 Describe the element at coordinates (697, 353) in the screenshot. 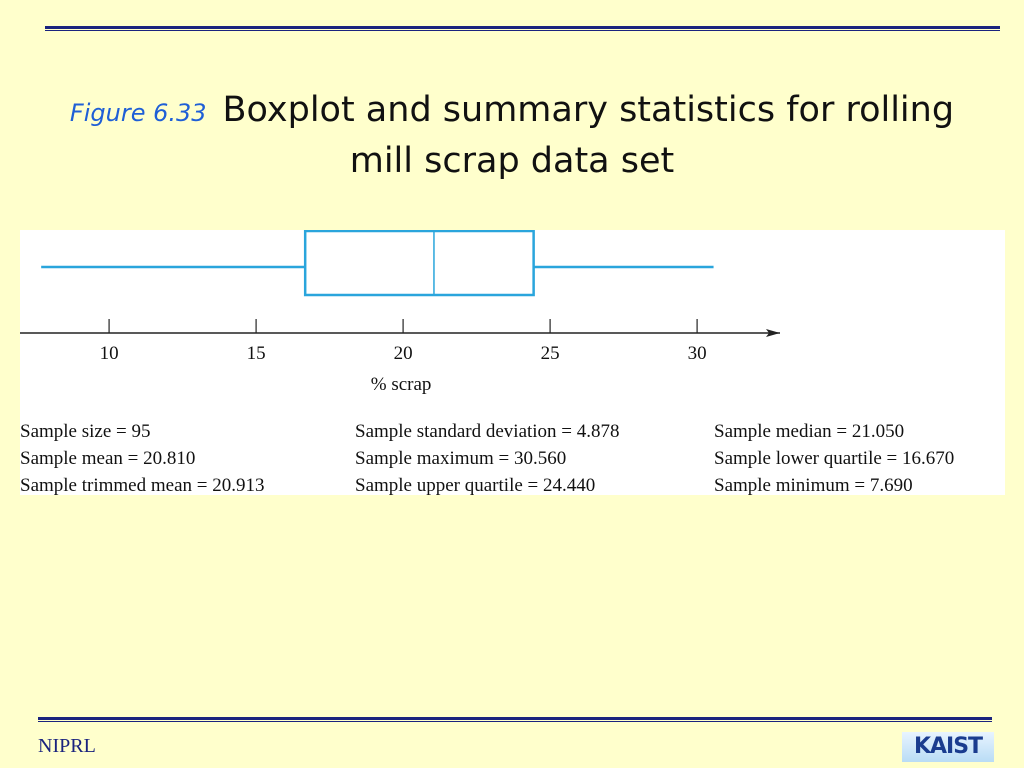

I see `x-tick-label: 30` at that location.